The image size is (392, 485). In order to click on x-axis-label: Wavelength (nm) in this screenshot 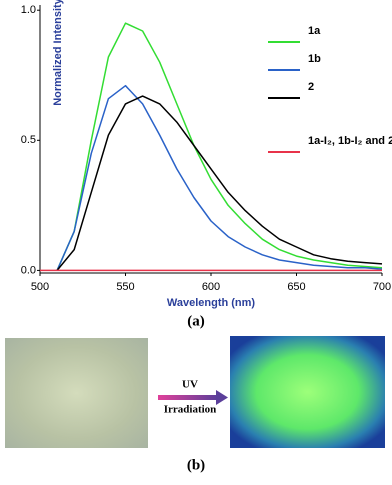, I will do `click(211, 303)`.